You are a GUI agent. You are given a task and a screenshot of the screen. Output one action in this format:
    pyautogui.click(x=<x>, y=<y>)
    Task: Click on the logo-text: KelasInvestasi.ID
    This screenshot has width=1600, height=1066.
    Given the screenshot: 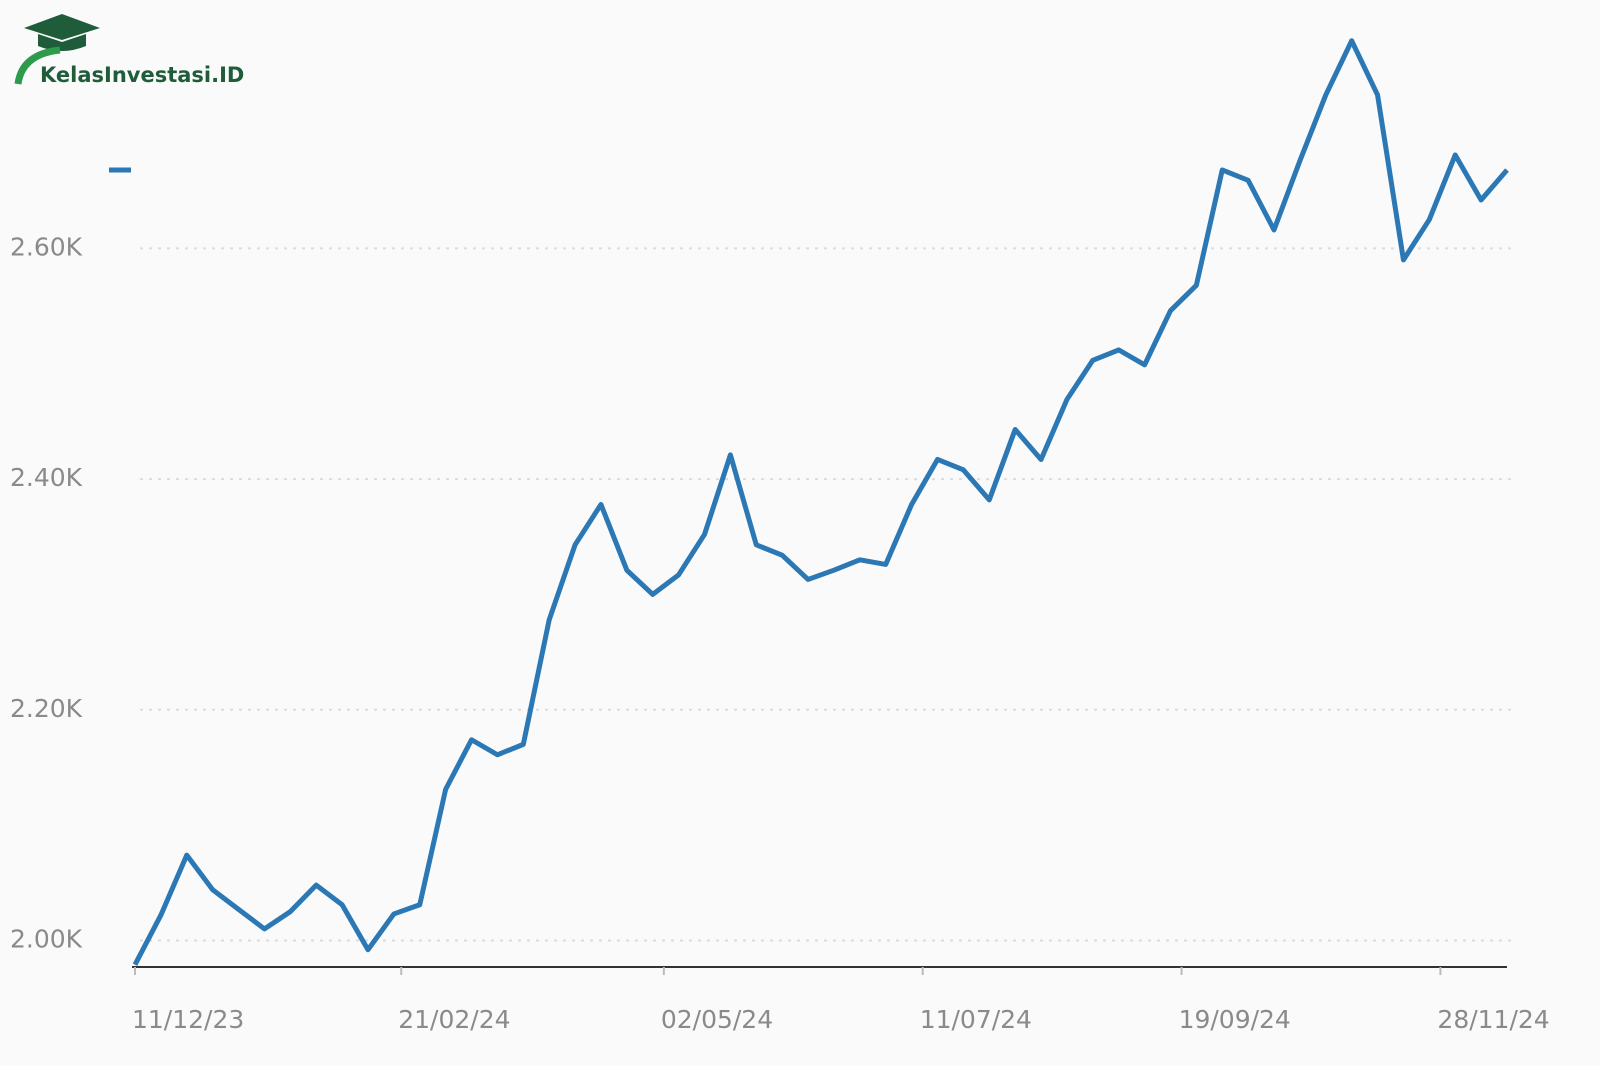 What is the action you would take?
    pyautogui.click(x=142, y=75)
    